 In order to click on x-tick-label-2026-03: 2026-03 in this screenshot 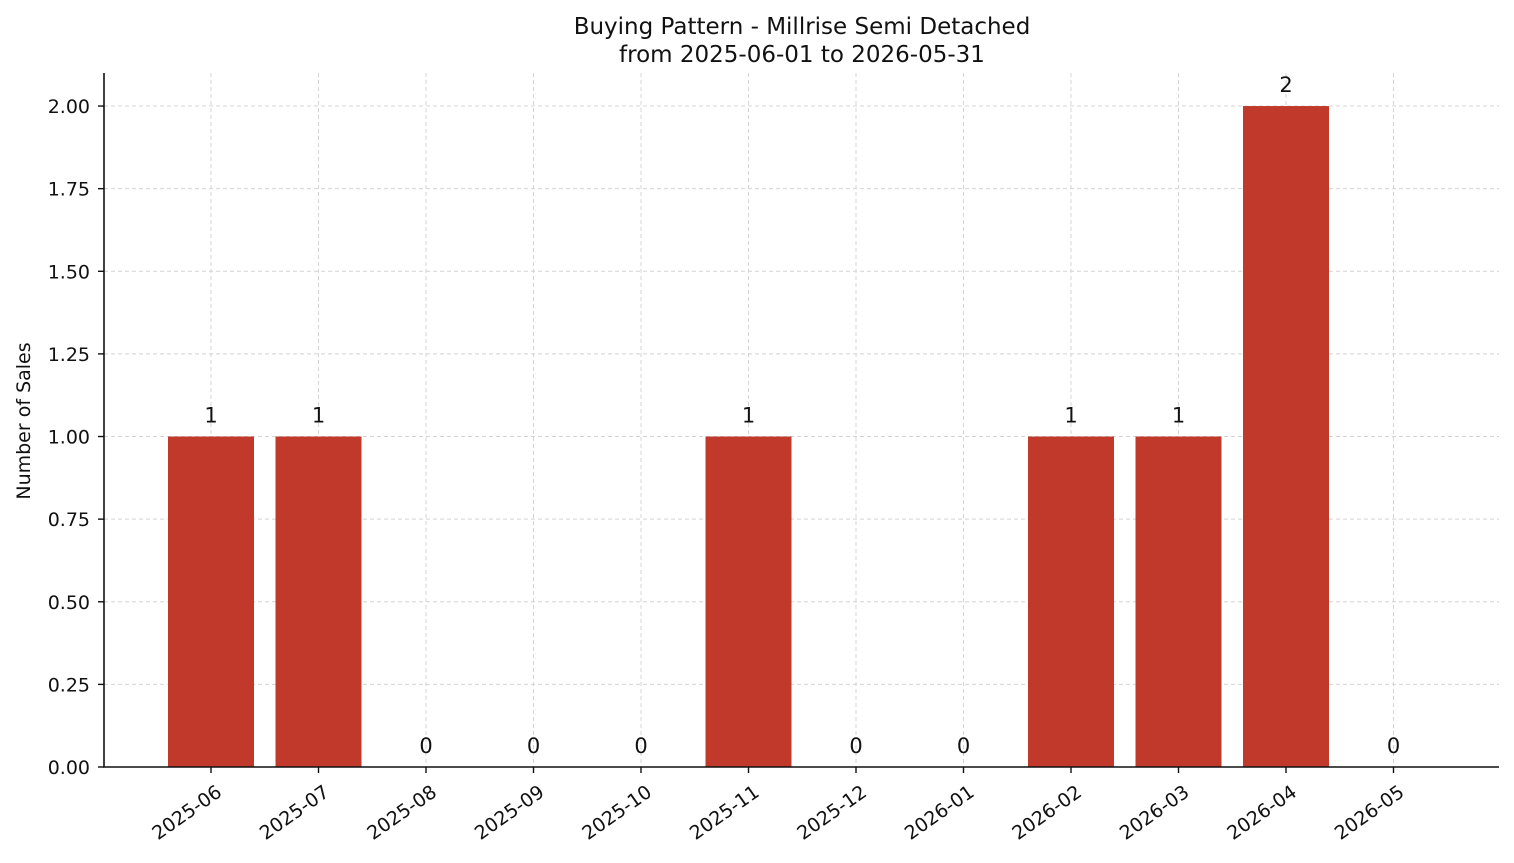, I will do `click(1155, 813)`.